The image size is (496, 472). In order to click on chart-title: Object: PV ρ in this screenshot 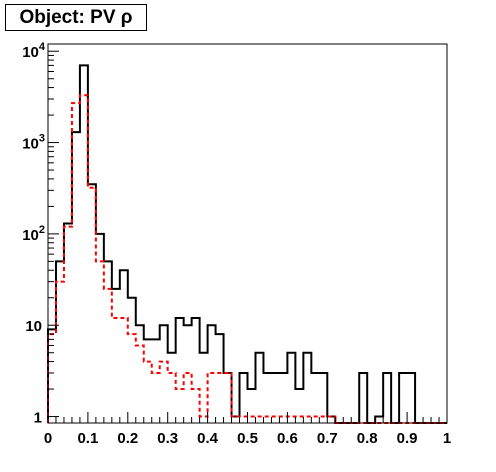, I will do `click(76, 17)`.